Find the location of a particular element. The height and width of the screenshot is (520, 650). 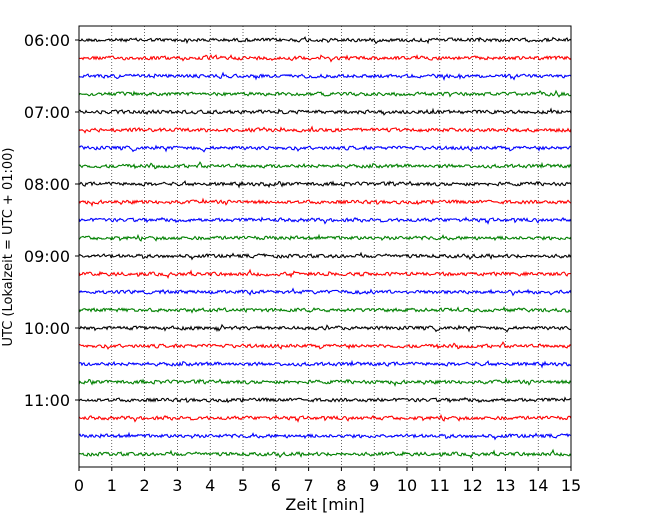

x-tick-label: 13 is located at coordinates (505, 485).